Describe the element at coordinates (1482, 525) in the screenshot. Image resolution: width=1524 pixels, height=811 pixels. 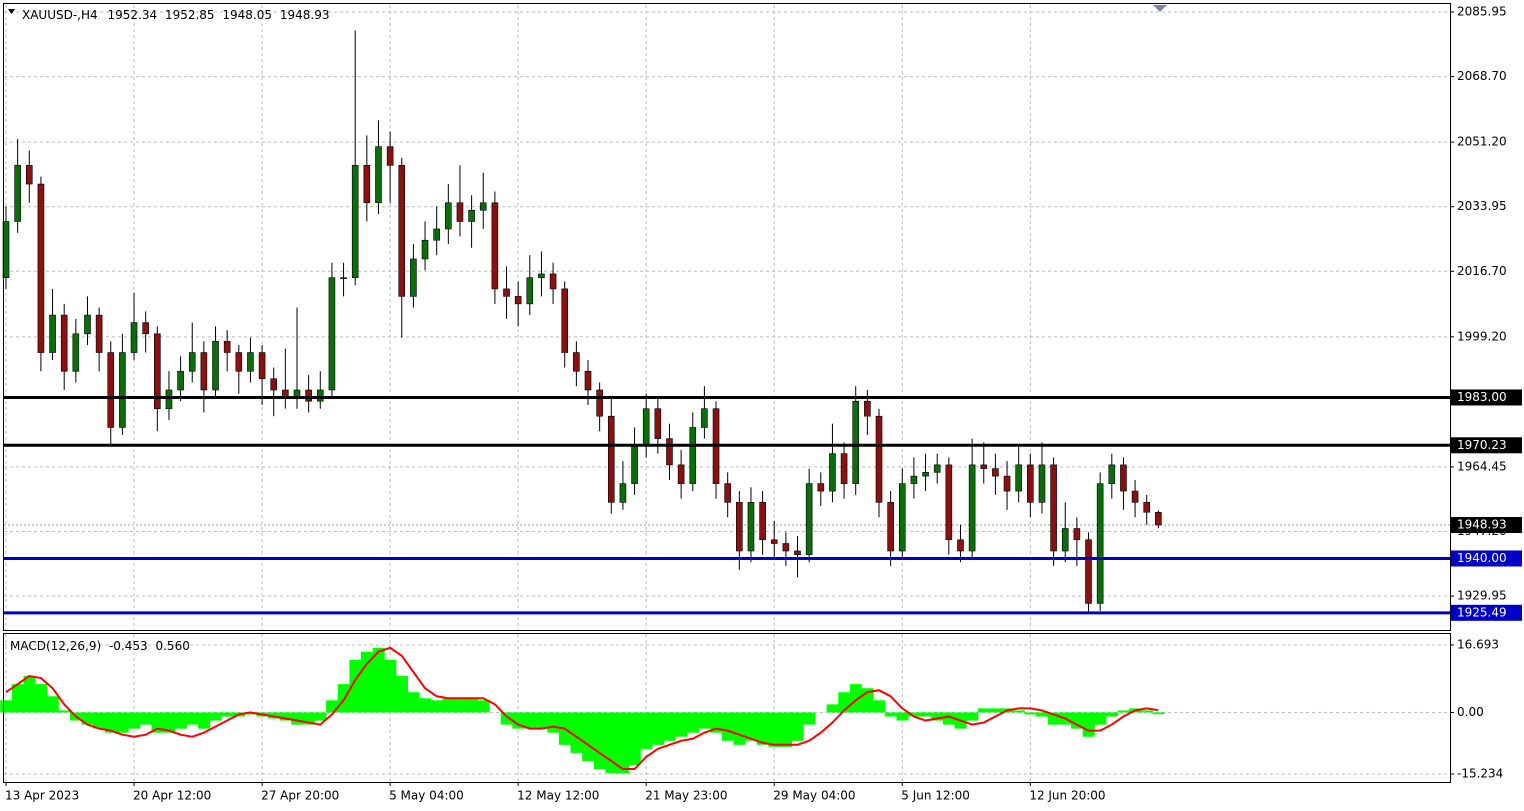
I see `bid-label: 1948.93` at that location.